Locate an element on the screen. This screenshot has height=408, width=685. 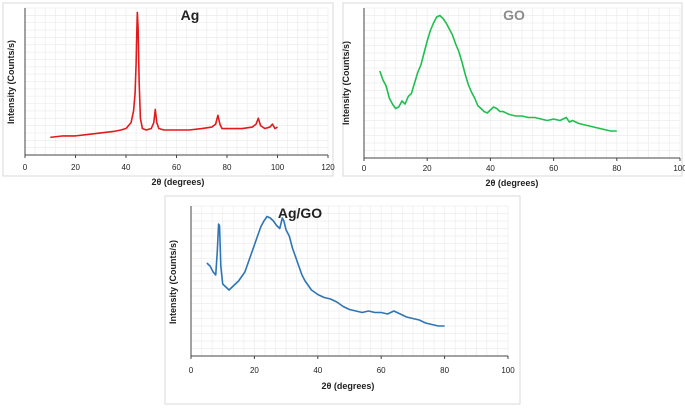
go-x-axis-label: 2θ (degrees) is located at coordinates (512, 183).